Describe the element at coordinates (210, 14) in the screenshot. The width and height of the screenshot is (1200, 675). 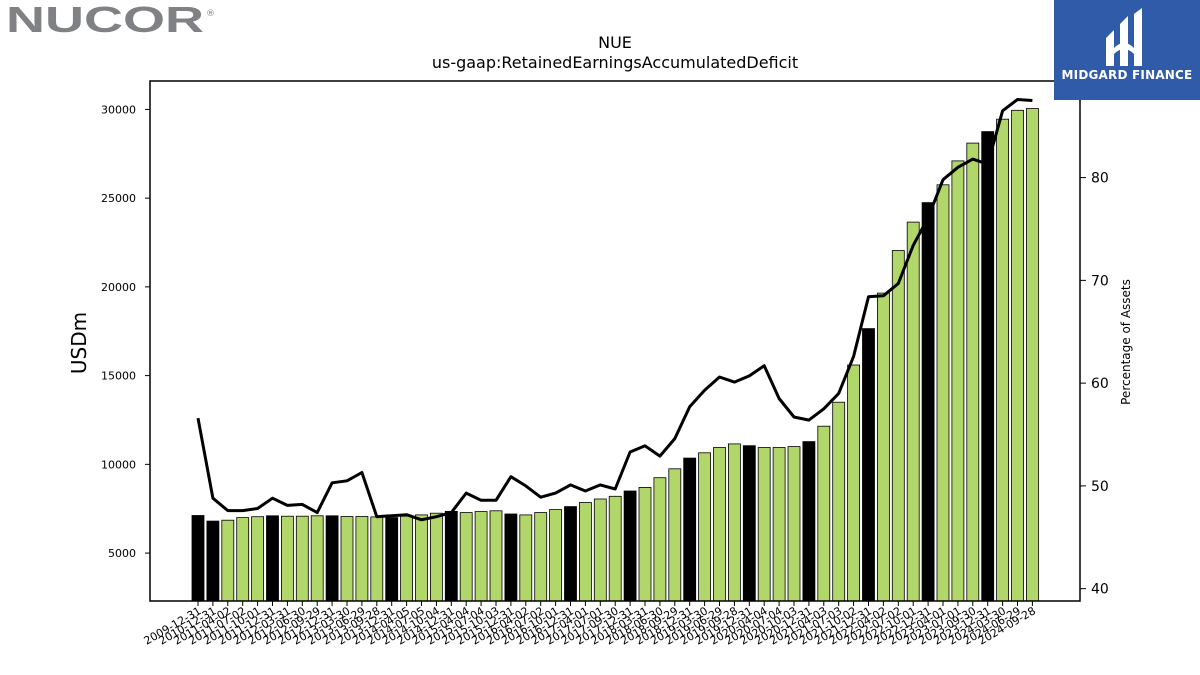
I see `registered-mark: ®` at that location.